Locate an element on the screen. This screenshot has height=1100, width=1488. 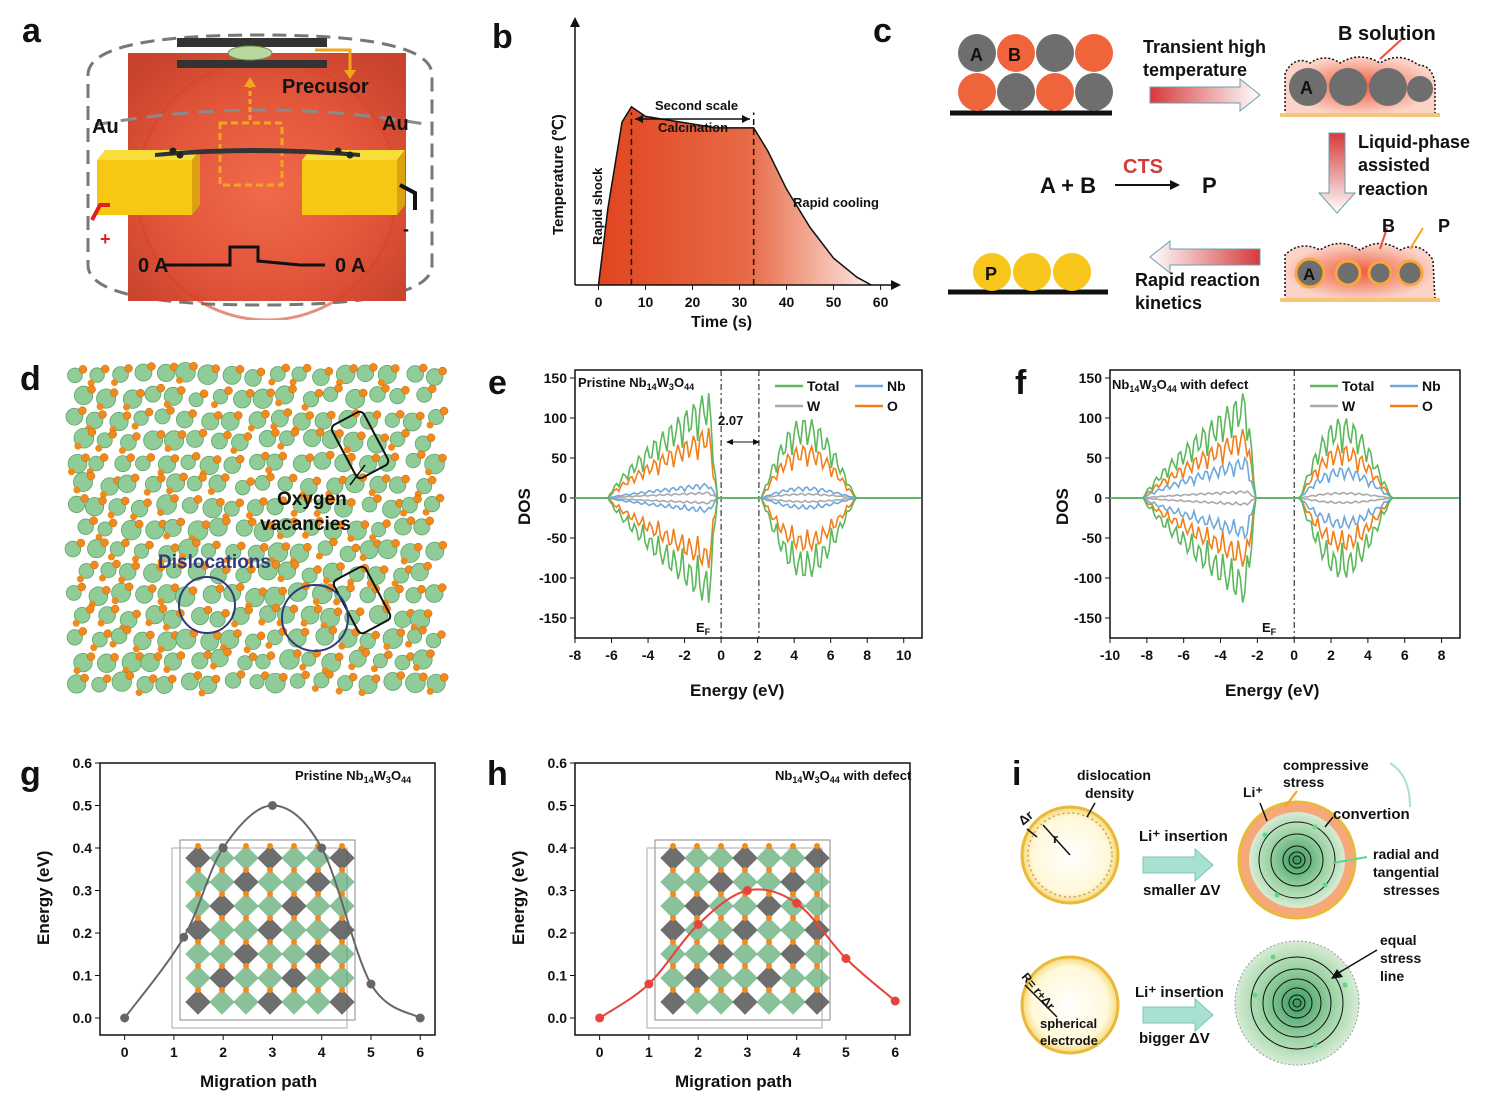
e-chart-ytick-label: -150 is located at coordinates (553, 618).